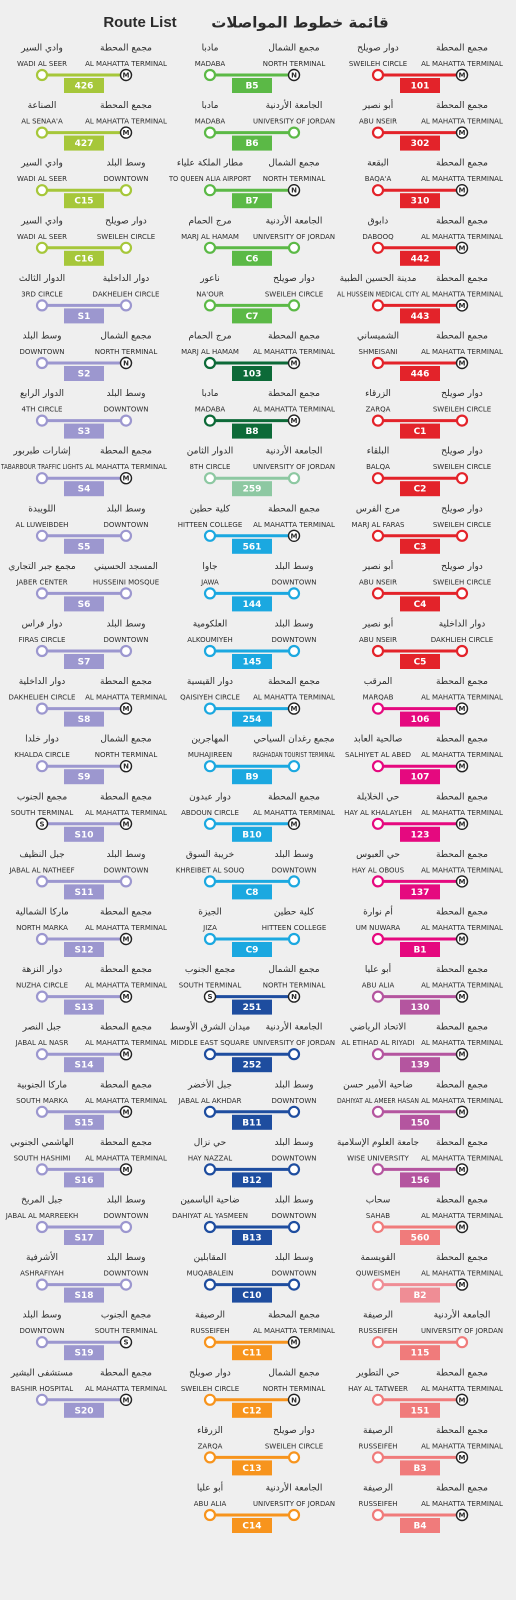 Image resolution: width=516 pixels, height=1600 pixels. What do you see at coordinates (42, 640) in the screenshot?
I see `stop-name-en: FIRAS CIRCLE` at bounding box center [42, 640].